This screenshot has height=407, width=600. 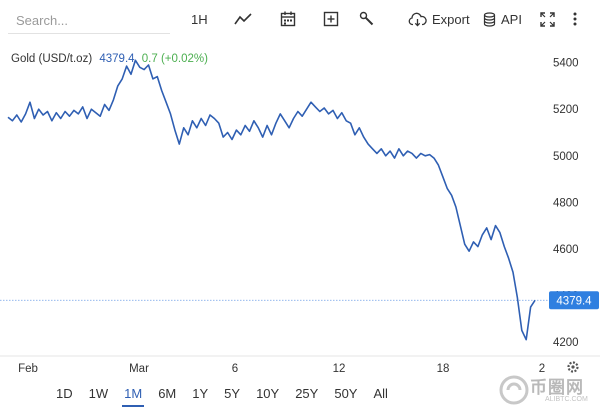 I want to click on range-tab-5y: 5Y, so click(x=232, y=393).